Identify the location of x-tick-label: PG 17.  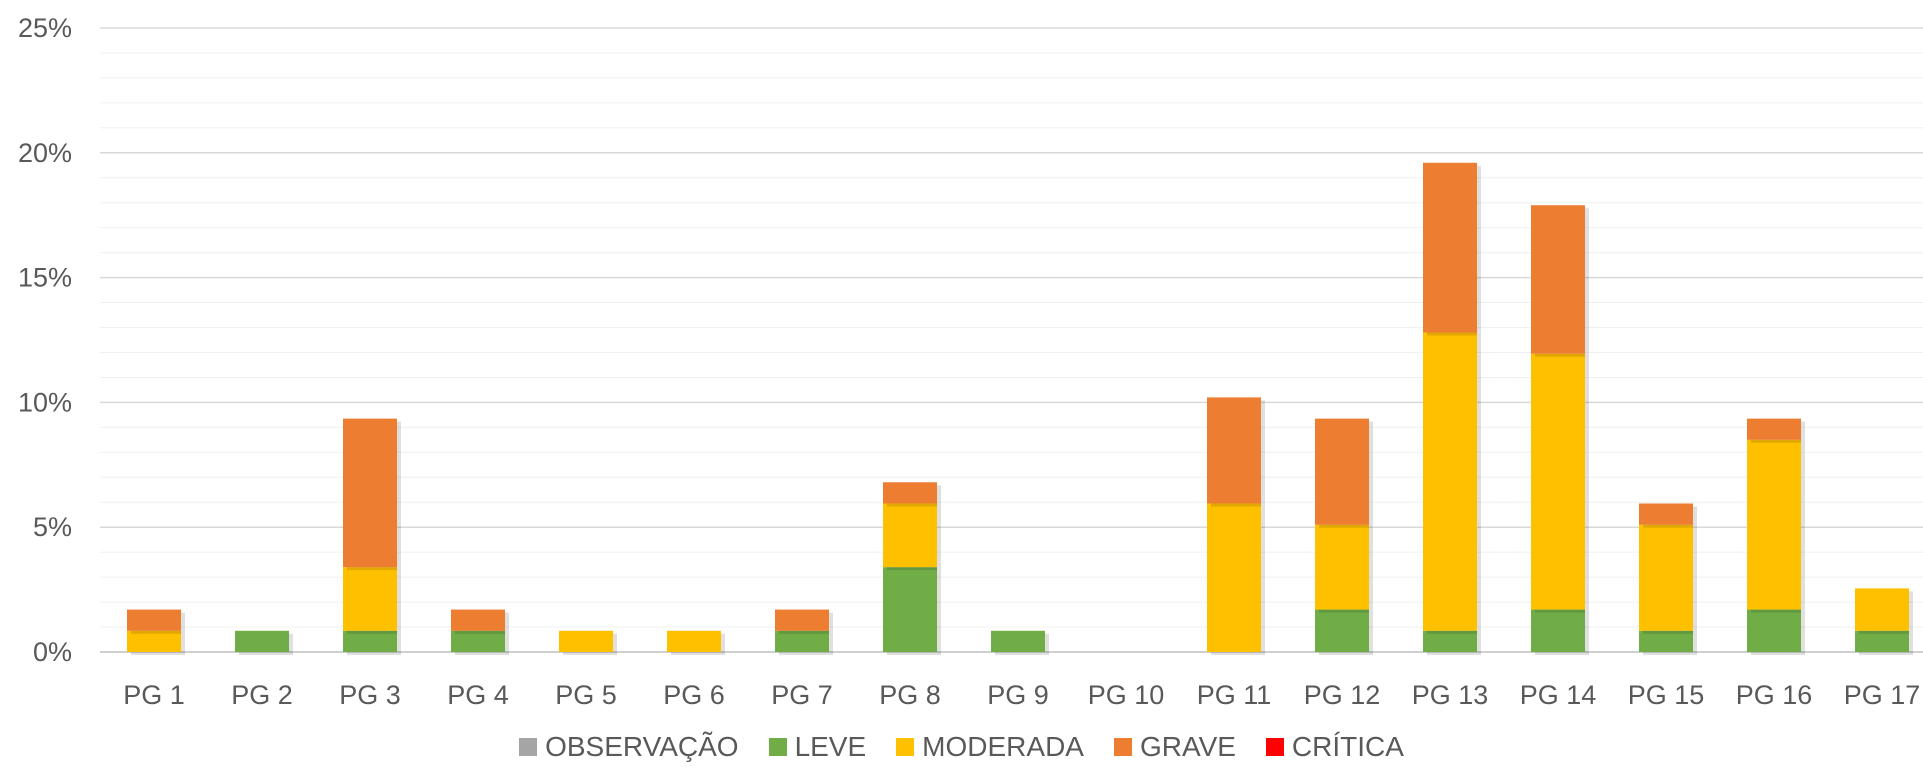
(1882, 695).